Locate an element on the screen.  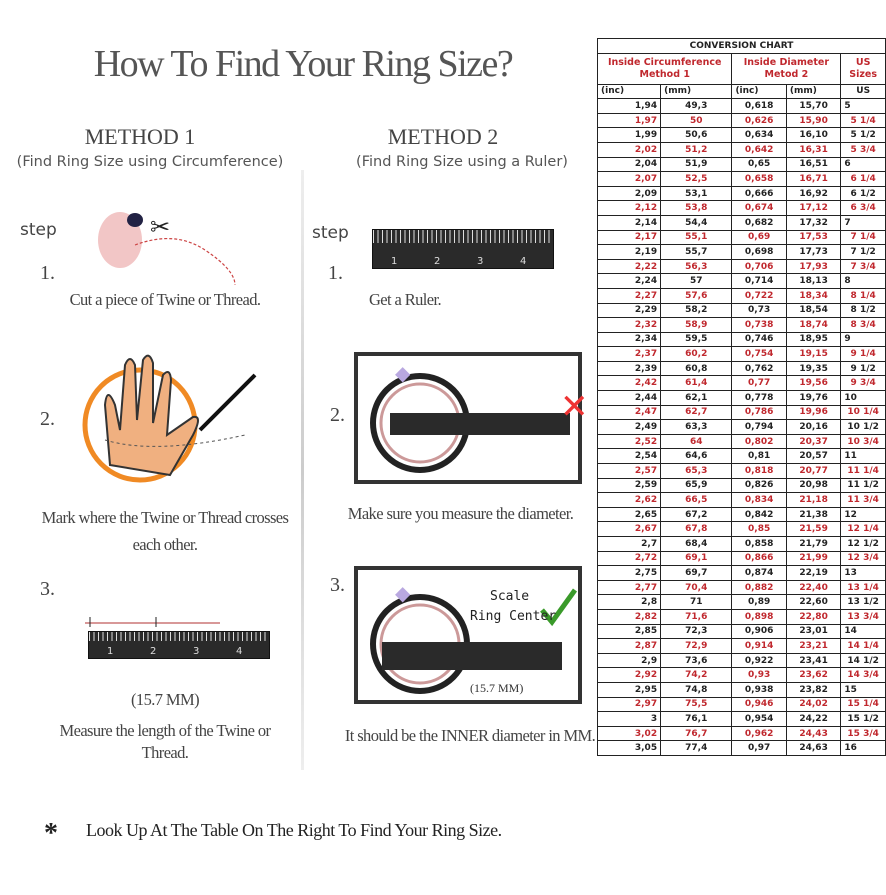
table-cell: 2,27 is located at coordinates (629, 295).